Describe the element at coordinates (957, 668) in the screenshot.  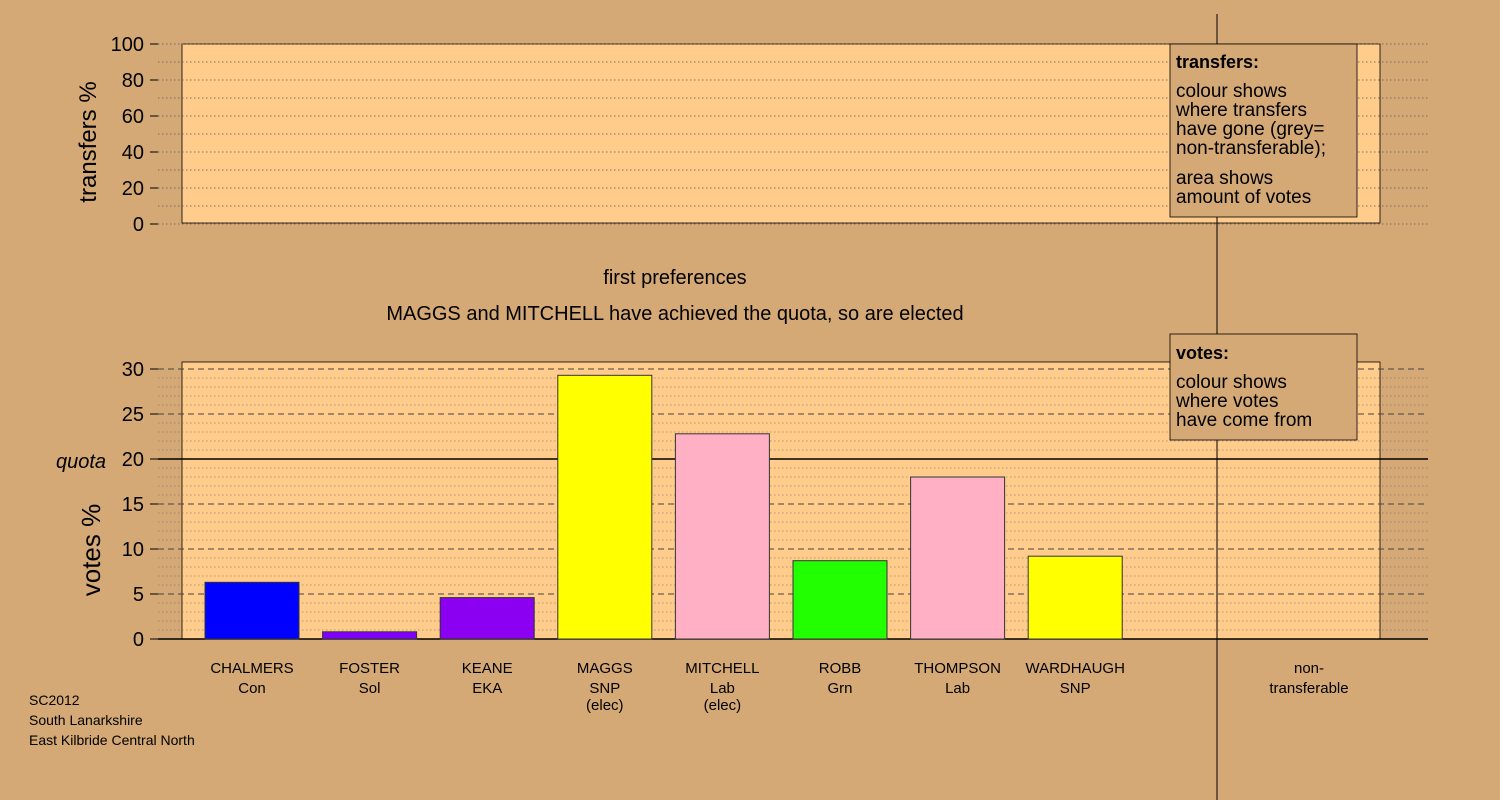
I see `candidate-name-label: THOMPSON` at that location.